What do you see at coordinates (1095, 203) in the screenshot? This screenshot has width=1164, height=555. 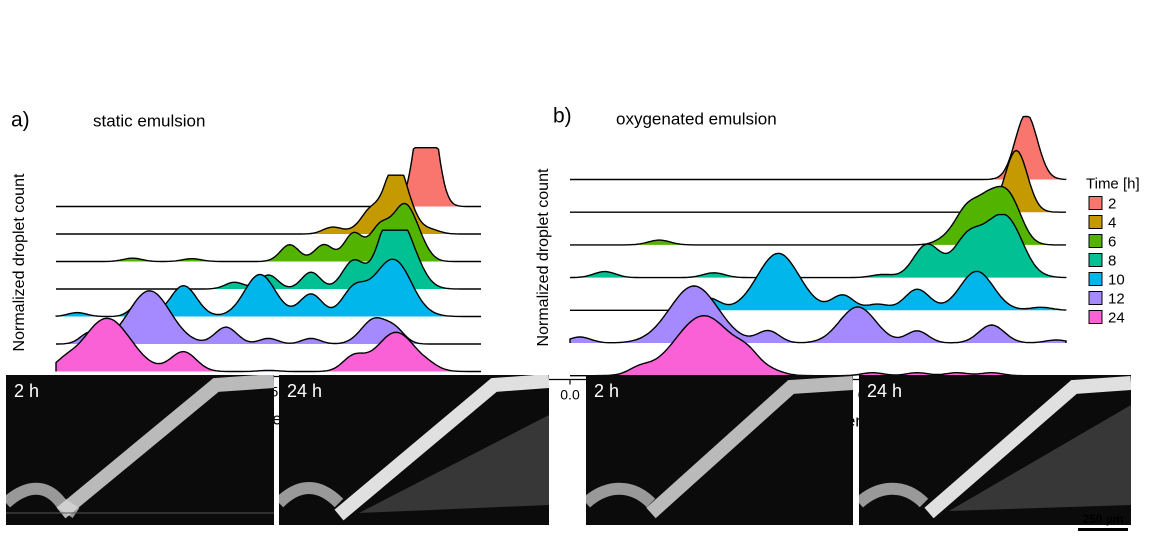 I see `legend-swatch-2h` at bounding box center [1095, 203].